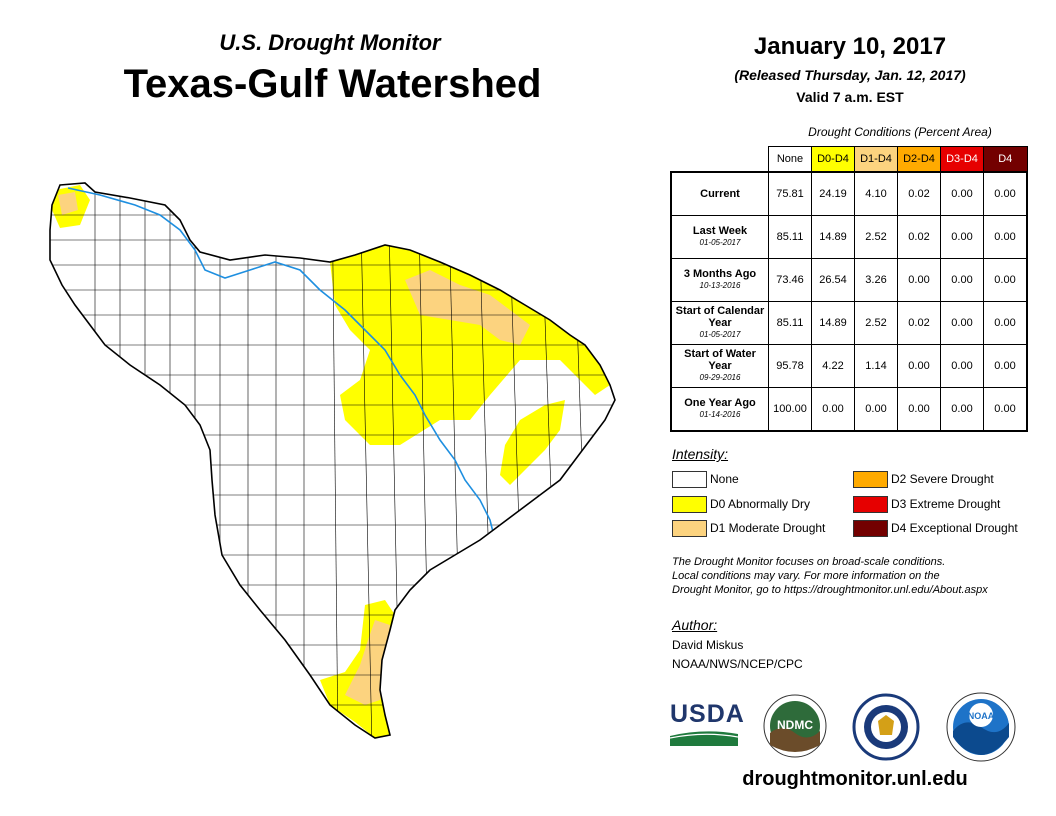  What do you see at coordinates (981, 727) in the screenshot?
I see `noaa-logo: NOAA` at bounding box center [981, 727].